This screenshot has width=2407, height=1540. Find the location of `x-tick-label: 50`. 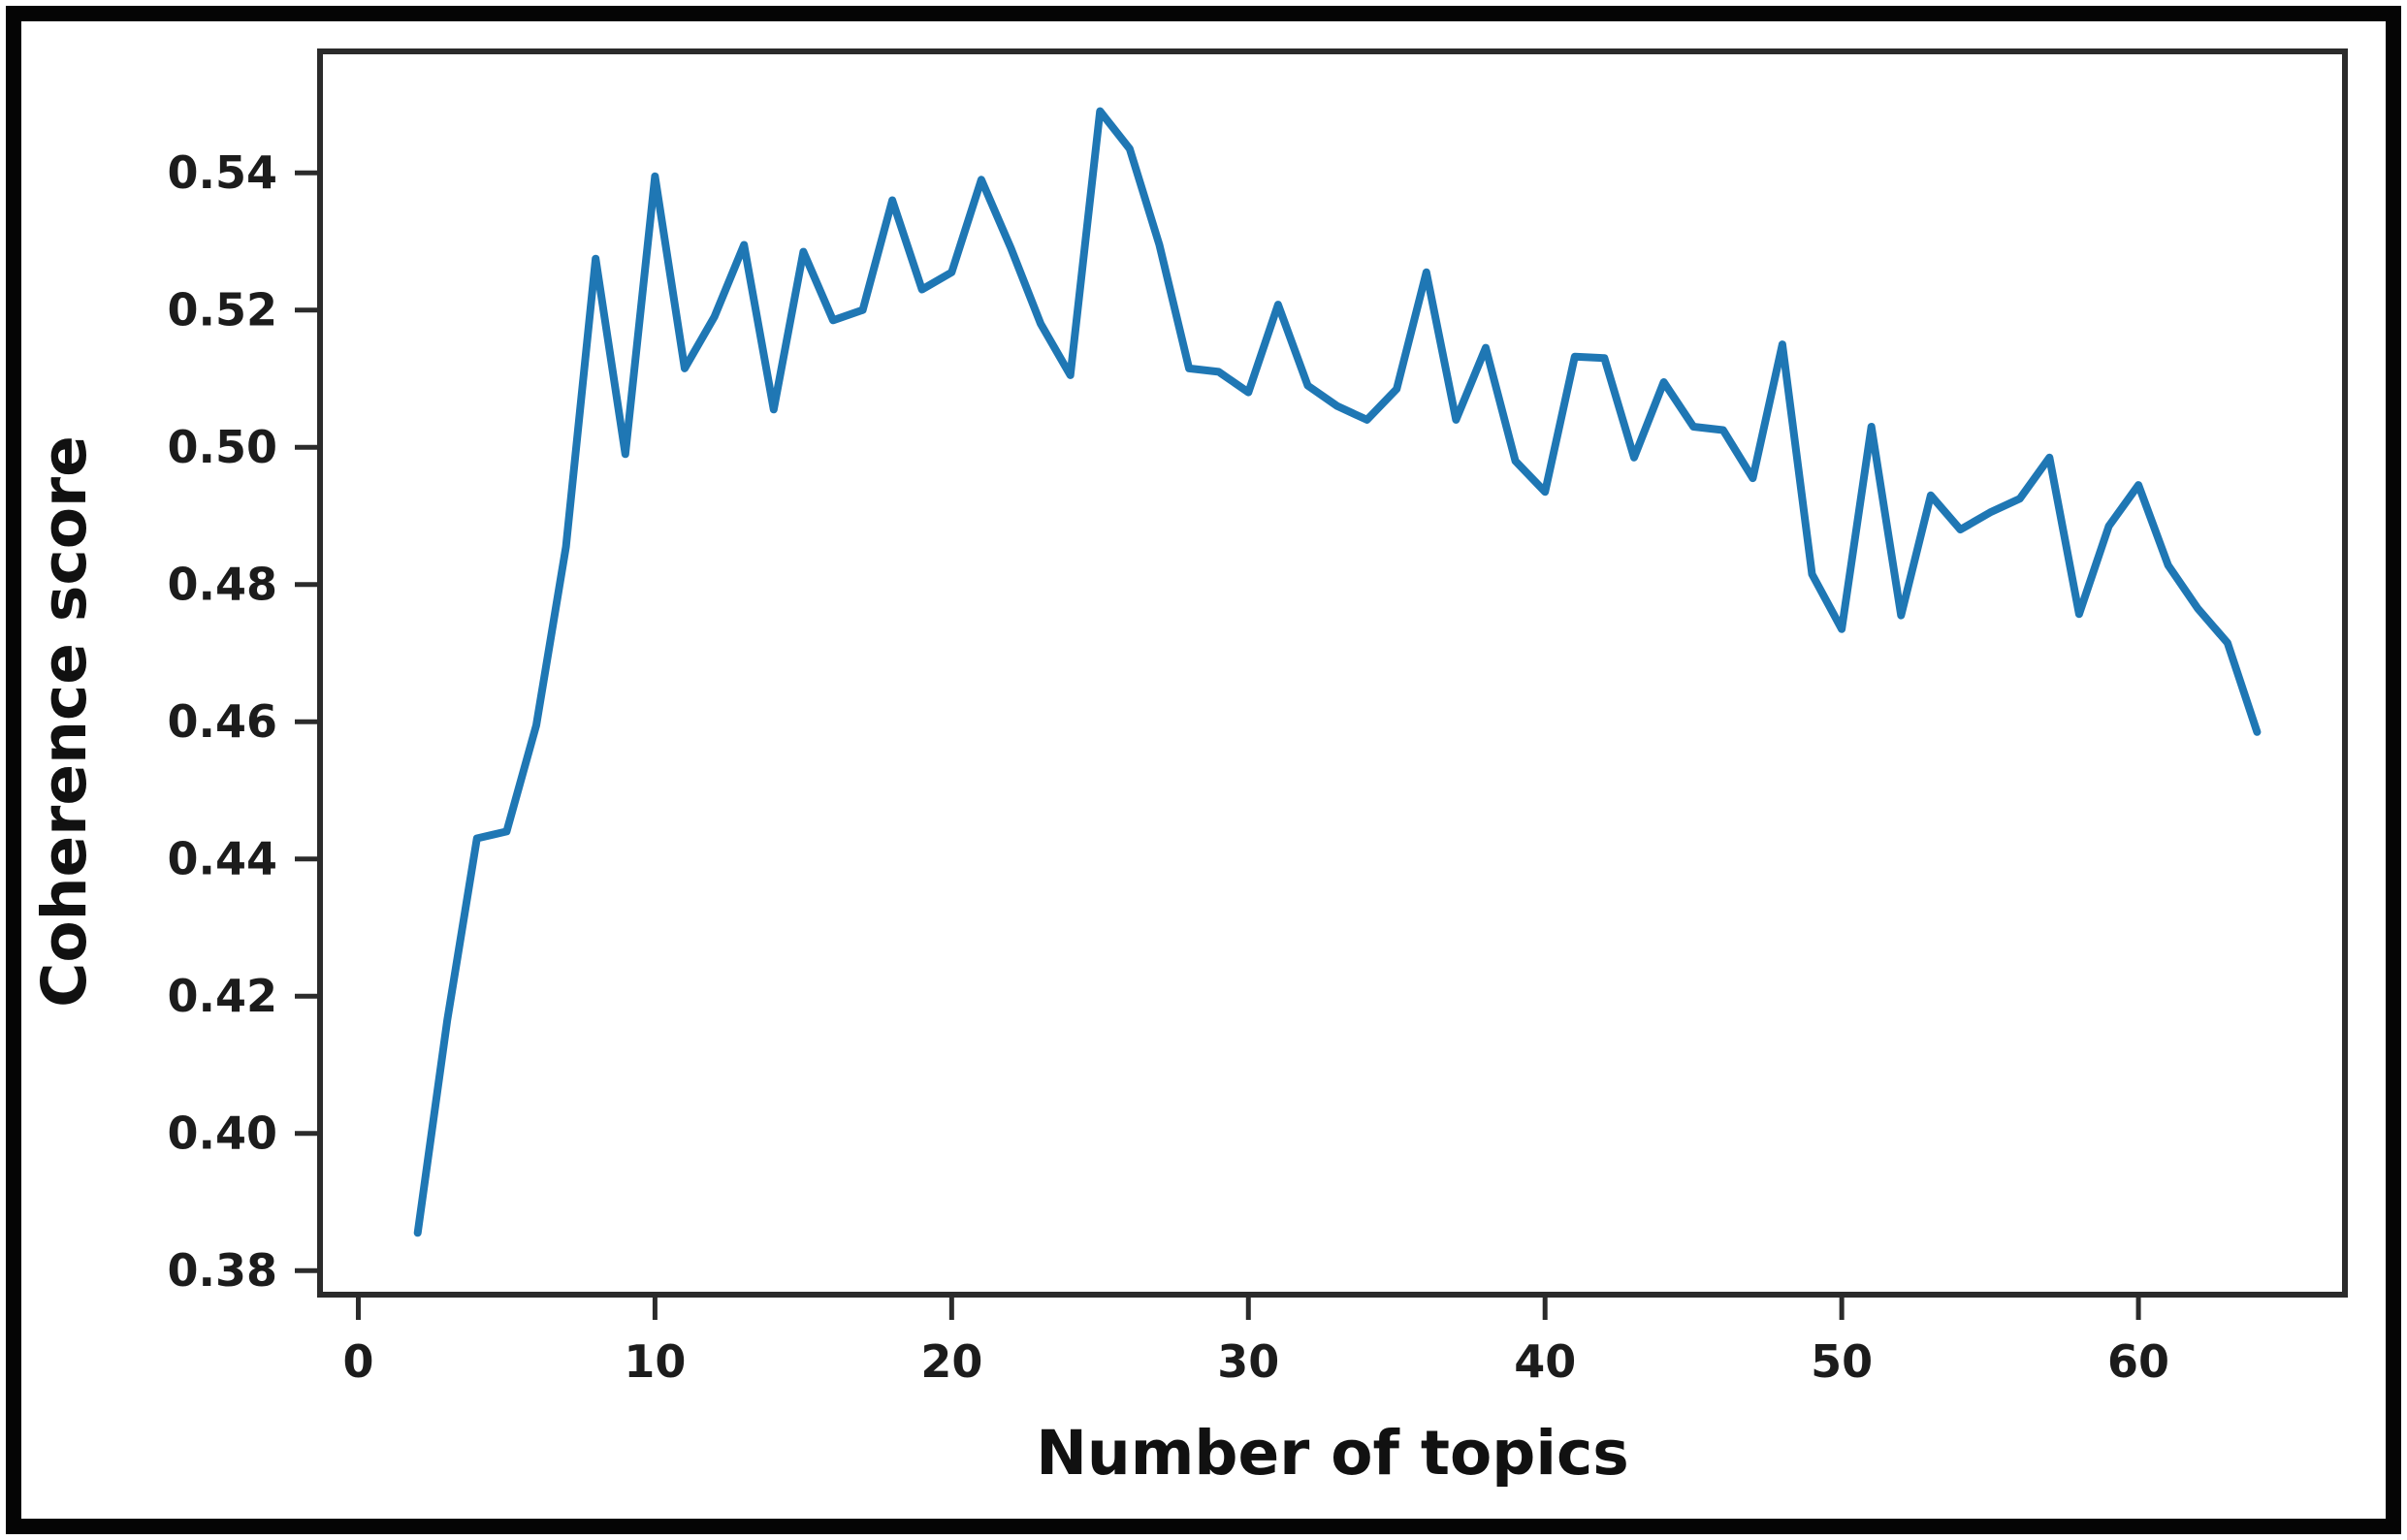

x-tick-label: 50 is located at coordinates (1842, 1362).